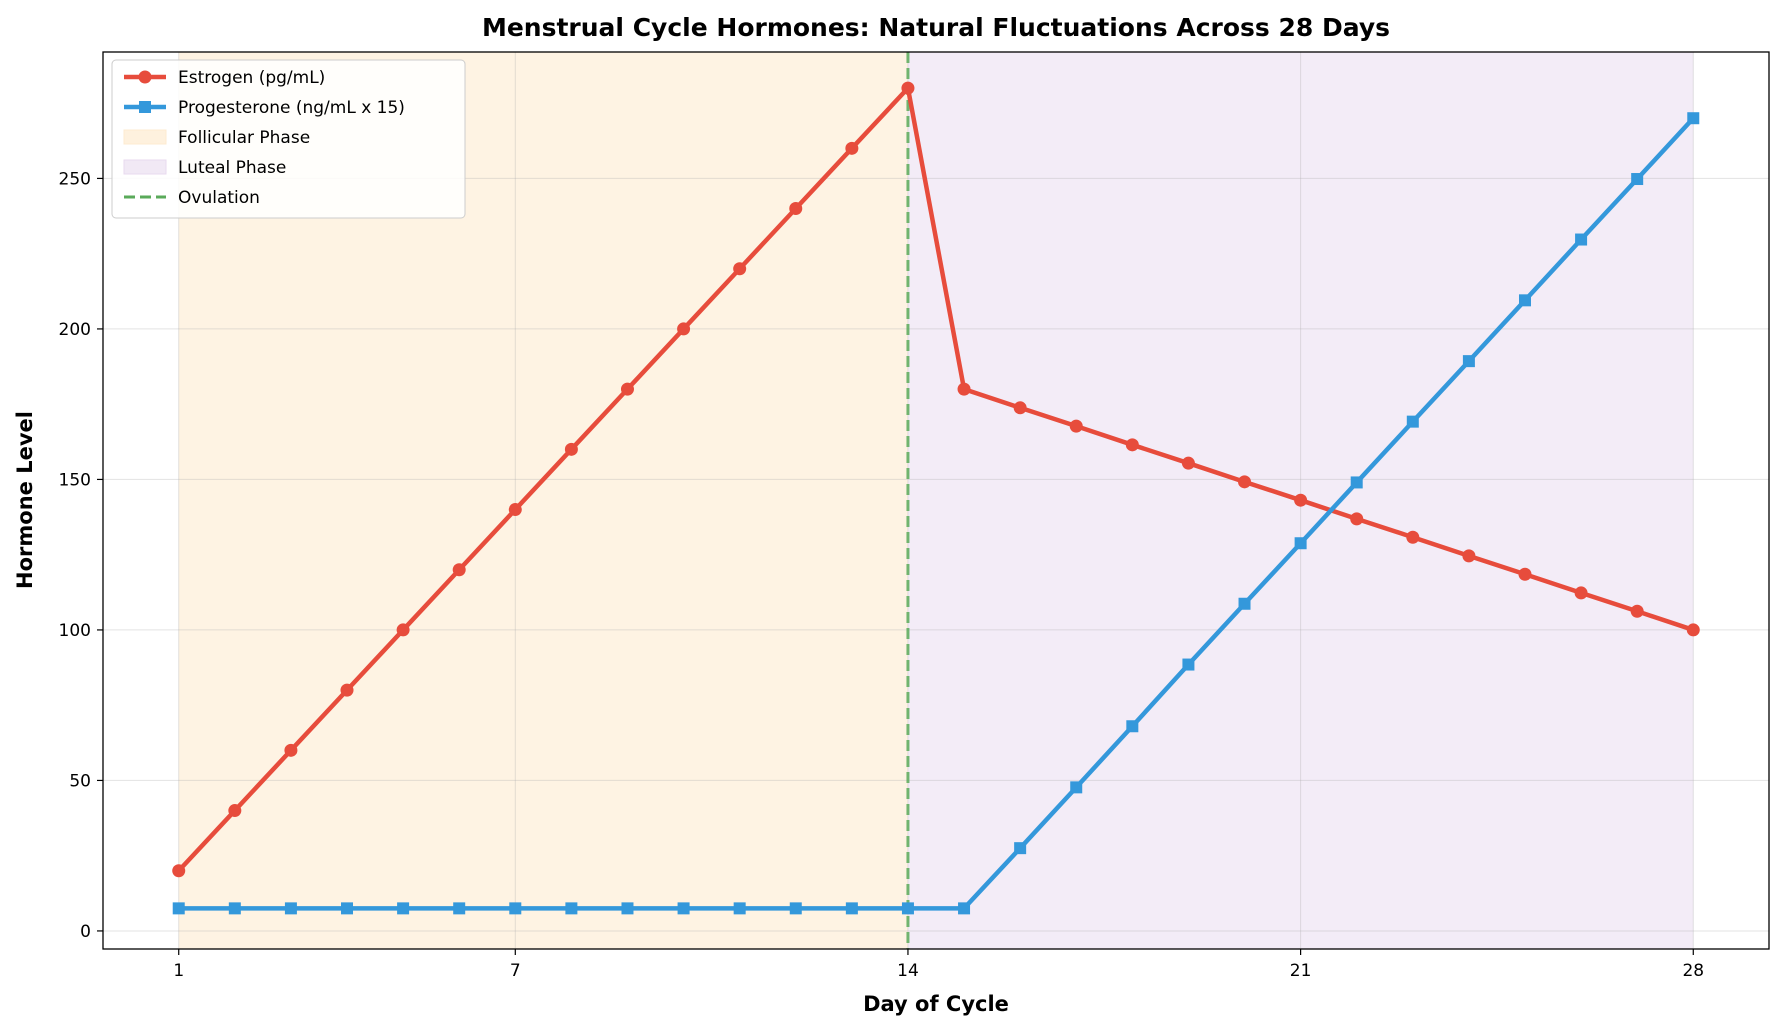 The width and height of the screenshot is (1782, 1030). What do you see at coordinates (25, 500) in the screenshot?
I see `y-axis-label: Hormone Level` at bounding box center [25, 500].